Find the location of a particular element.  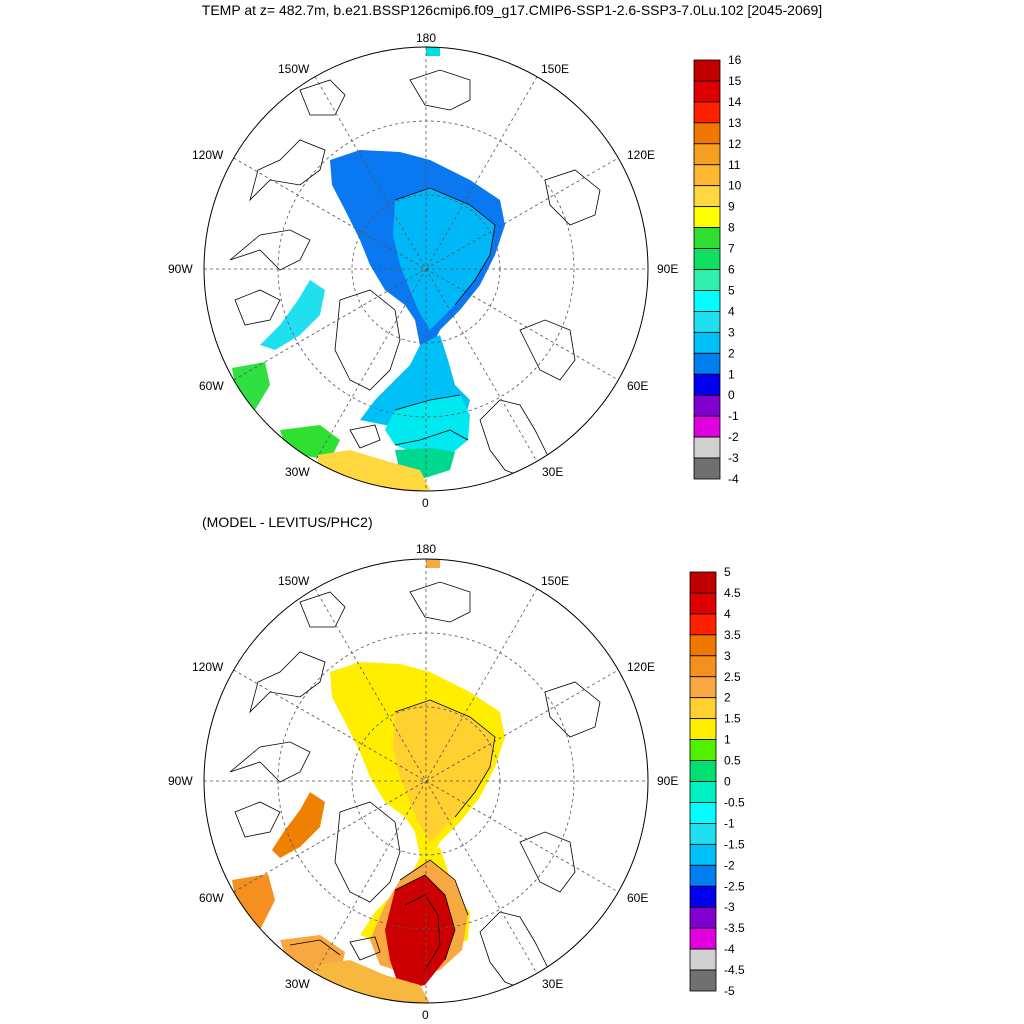

colorbar-tick-label: -4.5 is located at coordinates (734, 970).